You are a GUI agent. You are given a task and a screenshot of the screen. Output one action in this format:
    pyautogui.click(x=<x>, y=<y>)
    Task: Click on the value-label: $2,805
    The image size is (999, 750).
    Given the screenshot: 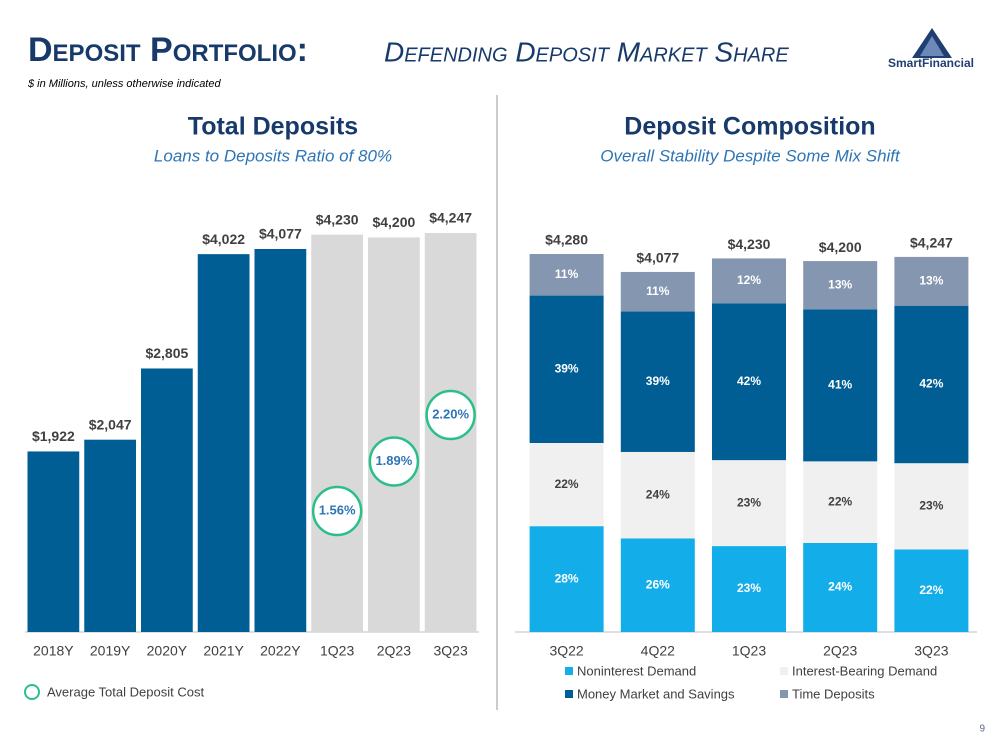 What is the action you would take?
    pyautogui.click(x=166, y=353)
    